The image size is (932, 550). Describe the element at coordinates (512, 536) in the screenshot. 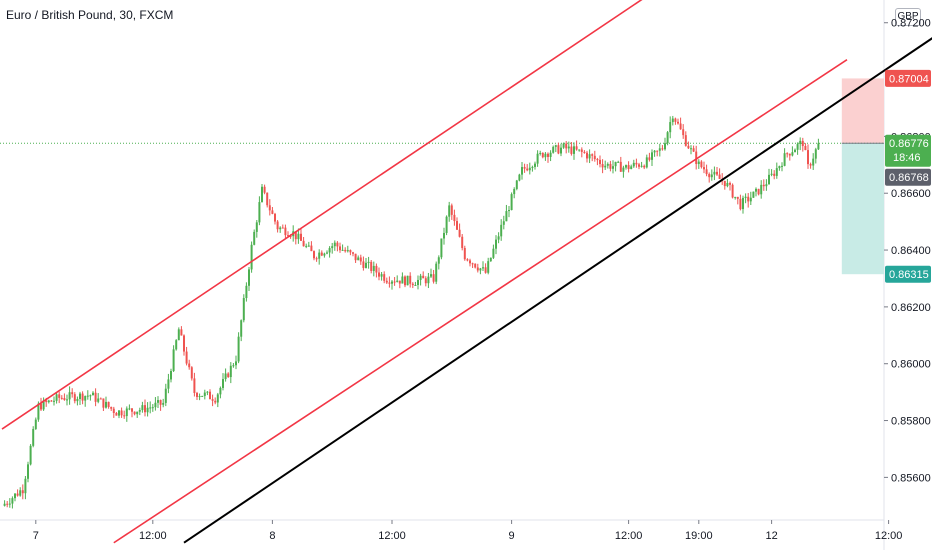

I see `time-tick-label: 9` at that location.